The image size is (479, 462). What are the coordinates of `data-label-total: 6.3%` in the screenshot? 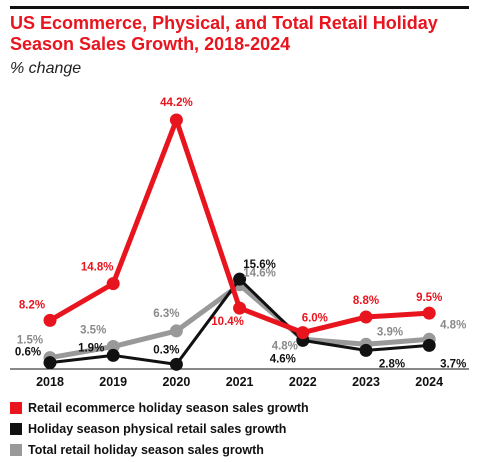 It's located at (166, 314).